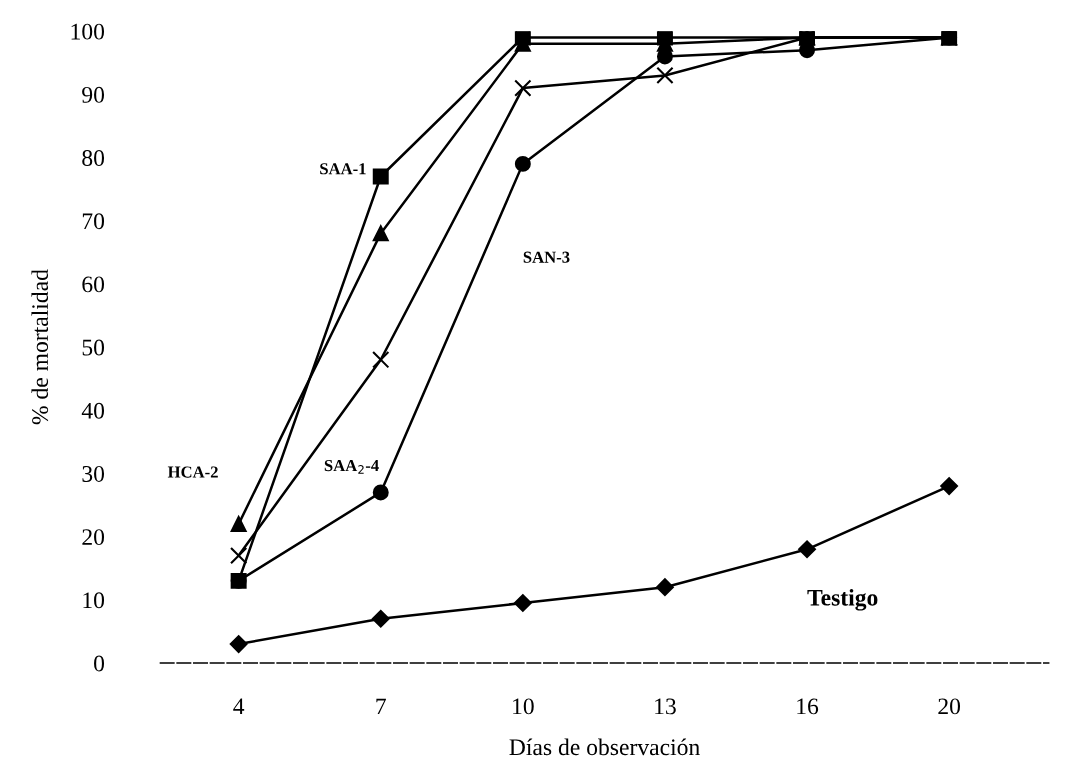  Describe the element at coordinates (93, 537) in the screenshot. I see `y-tick-label: 20` at that location.